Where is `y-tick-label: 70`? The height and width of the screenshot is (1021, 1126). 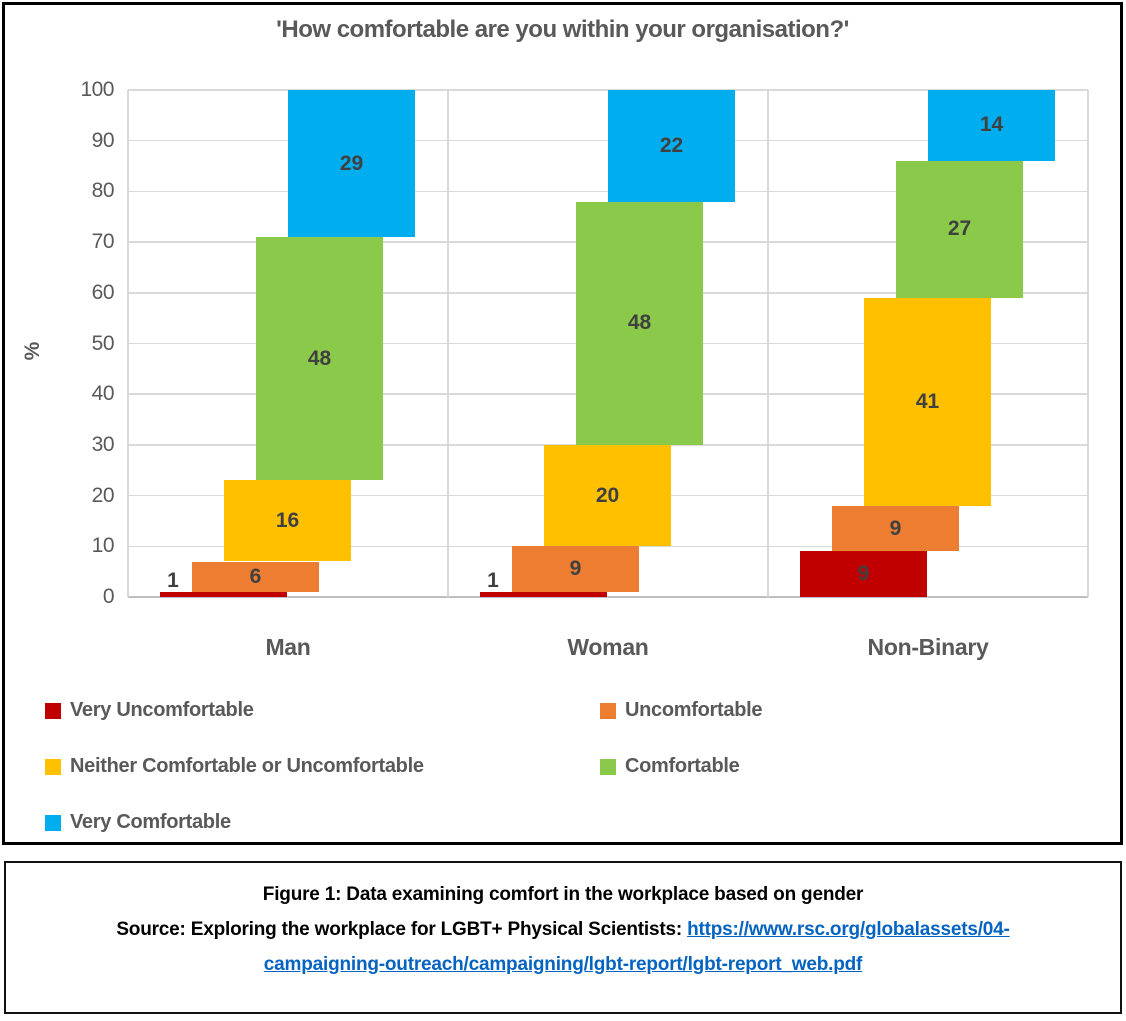 y-tick-label: 70 is located at coordinates (103, 242).